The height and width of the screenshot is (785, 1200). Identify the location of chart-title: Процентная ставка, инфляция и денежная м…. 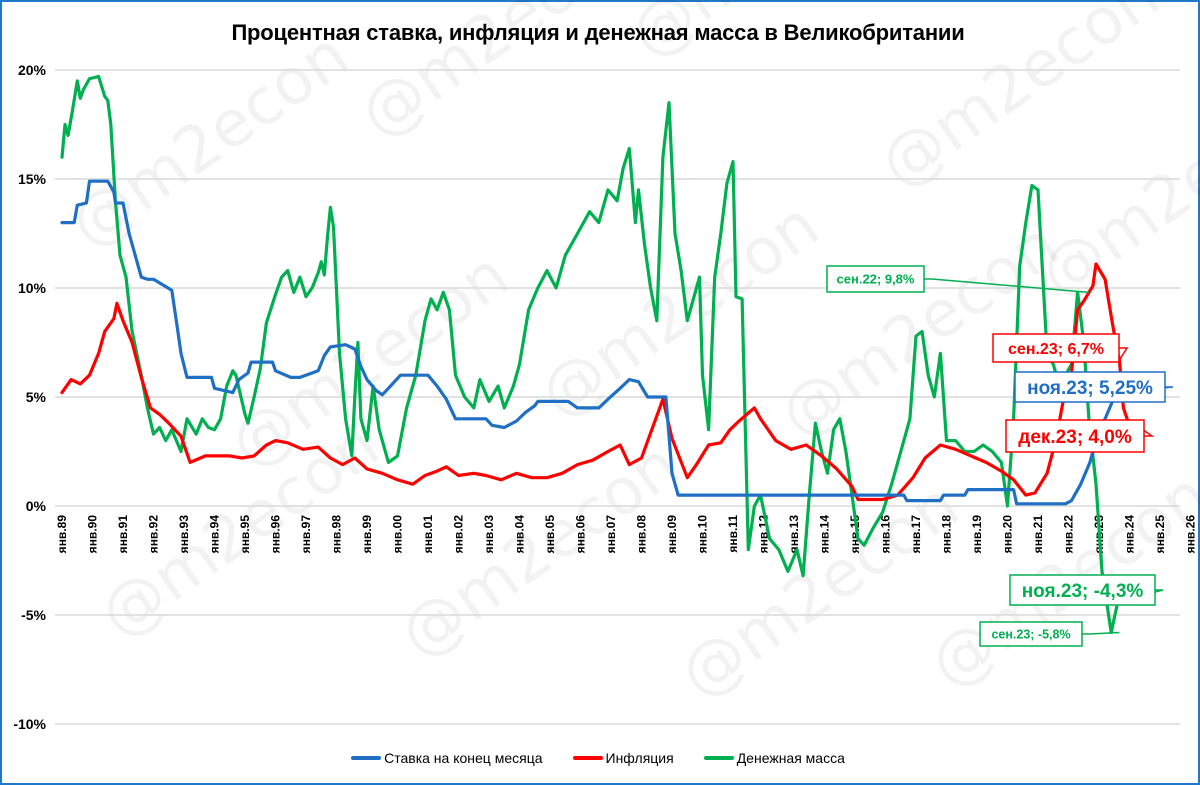
(598, 32).